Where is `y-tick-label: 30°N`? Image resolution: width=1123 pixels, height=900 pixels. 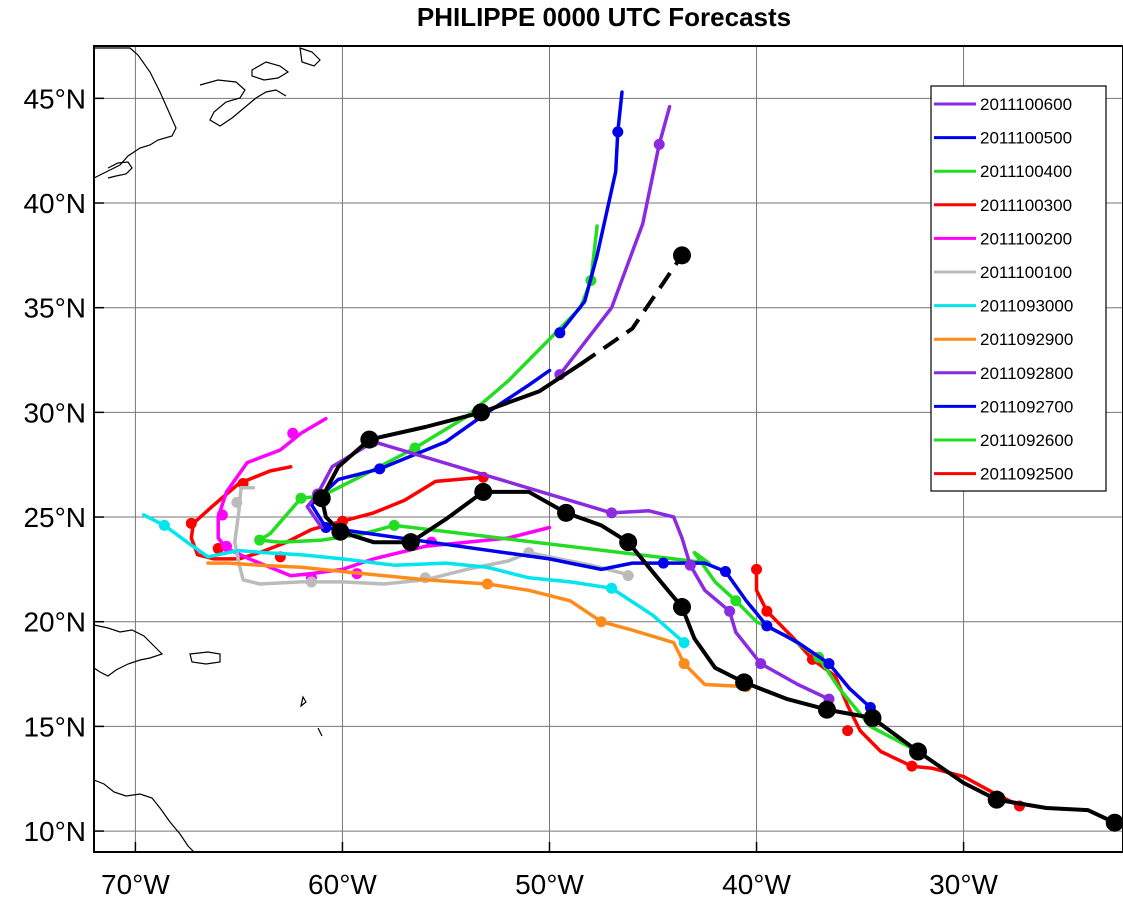 y-tick-label: 30°N is located at coordinates (54, 412).